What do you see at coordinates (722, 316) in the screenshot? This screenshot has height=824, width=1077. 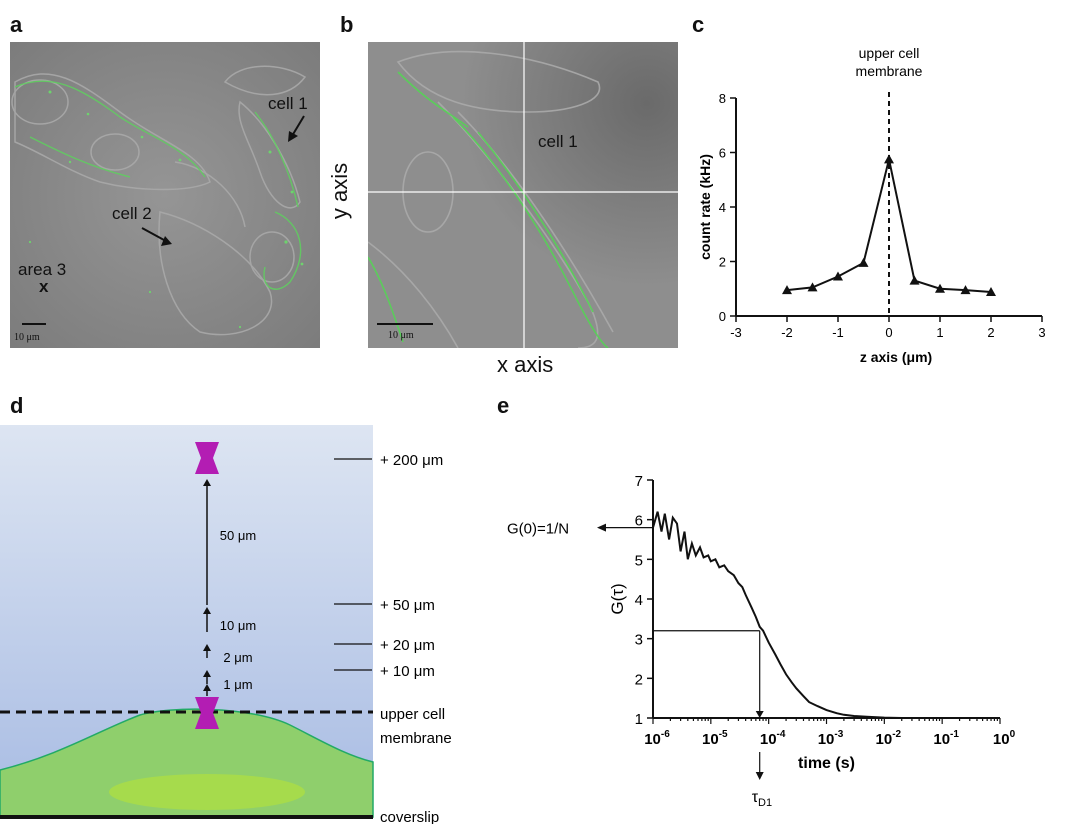 I see `y-tick-label-c: 0` at bounding box center [722, 316].